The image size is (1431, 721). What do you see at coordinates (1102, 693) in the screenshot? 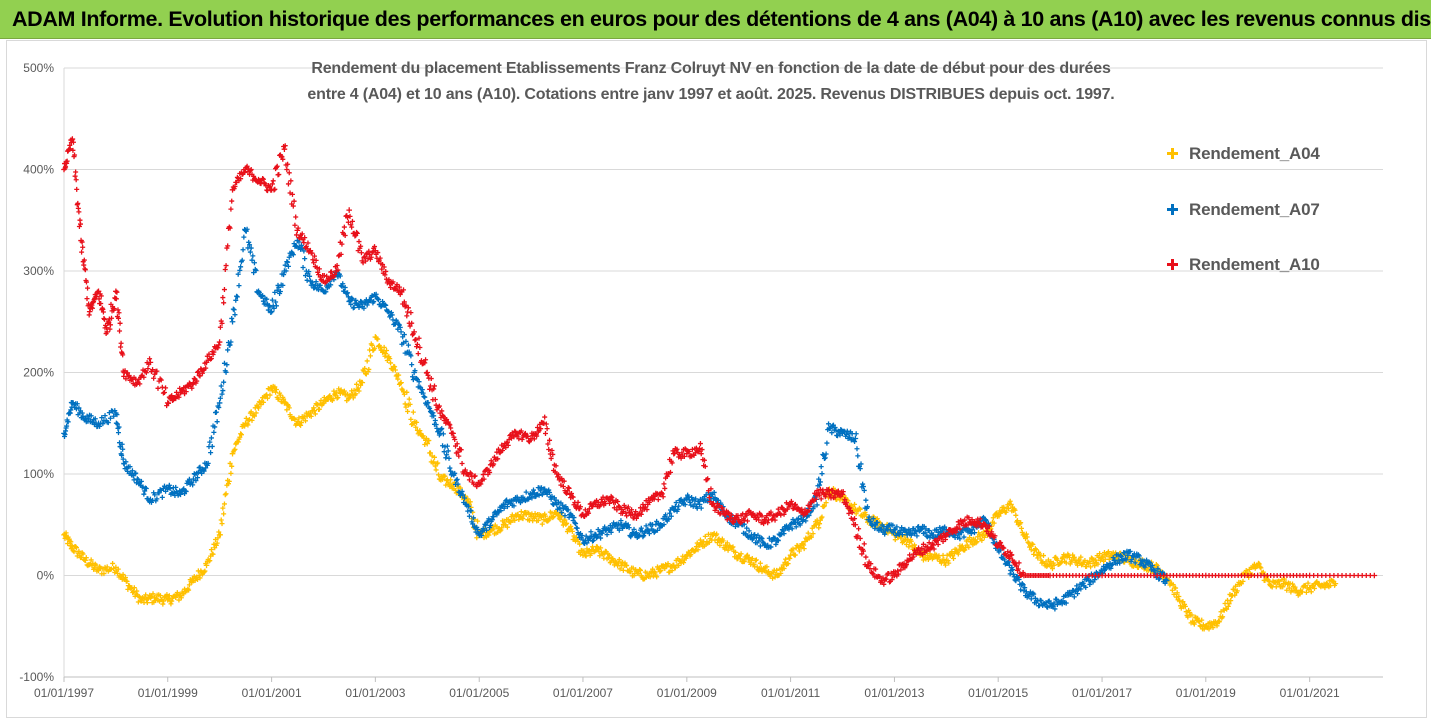
I see `x-tick-label: 01/01/2017` at bounding box center [1102, 693].